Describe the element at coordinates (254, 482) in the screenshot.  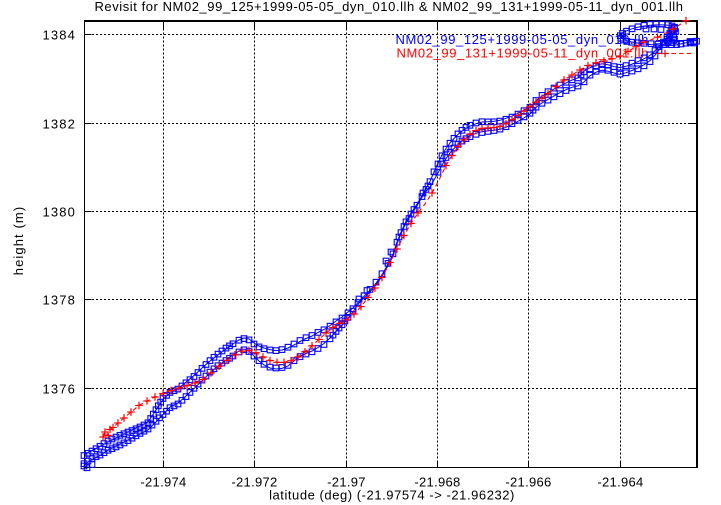
I see `svg-text: -21.972` at that location.